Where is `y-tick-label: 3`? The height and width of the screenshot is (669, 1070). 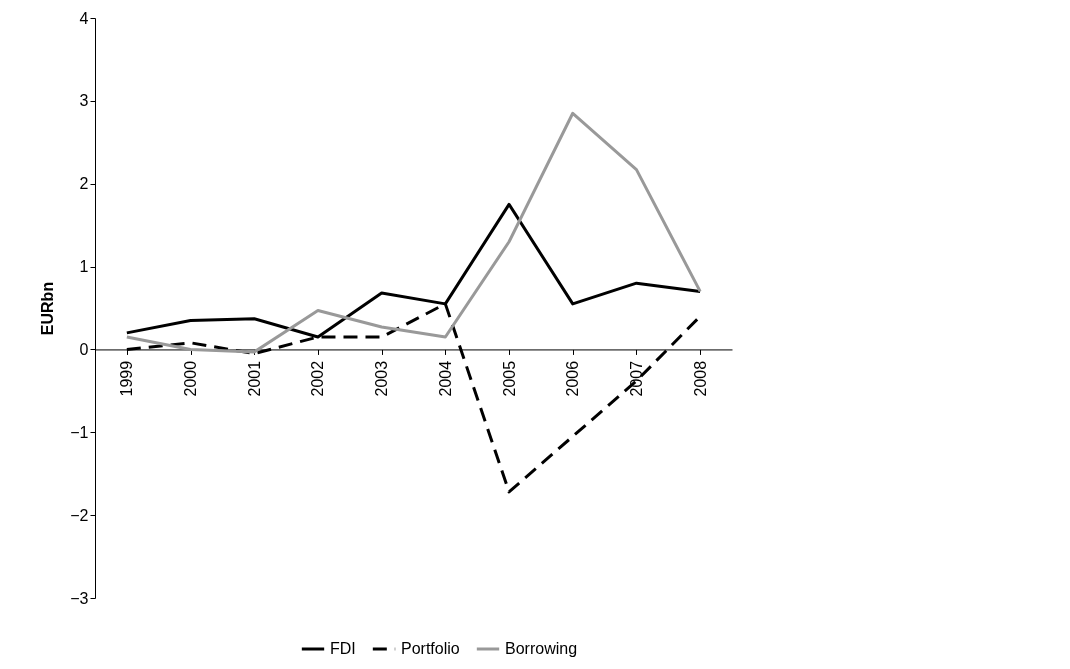
y-tick-label: 3 is located at coordinates (84, 101).